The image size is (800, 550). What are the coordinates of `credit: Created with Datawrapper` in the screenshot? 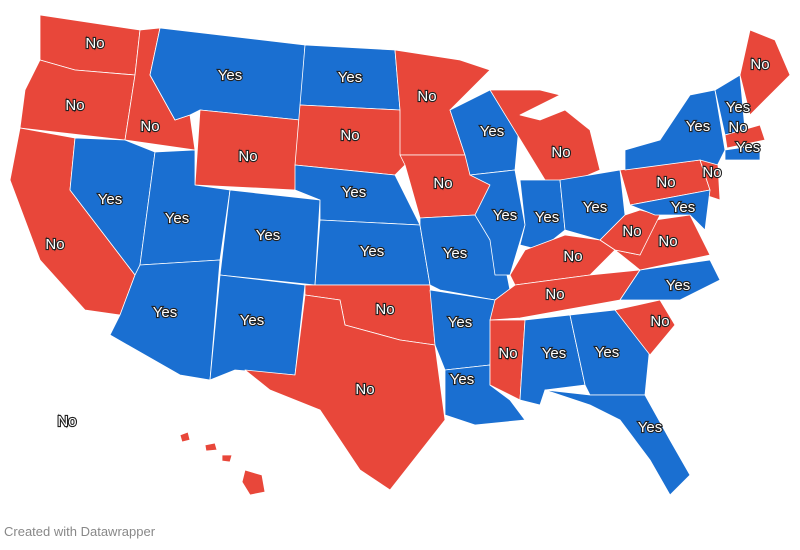 It's located at (80, 531).